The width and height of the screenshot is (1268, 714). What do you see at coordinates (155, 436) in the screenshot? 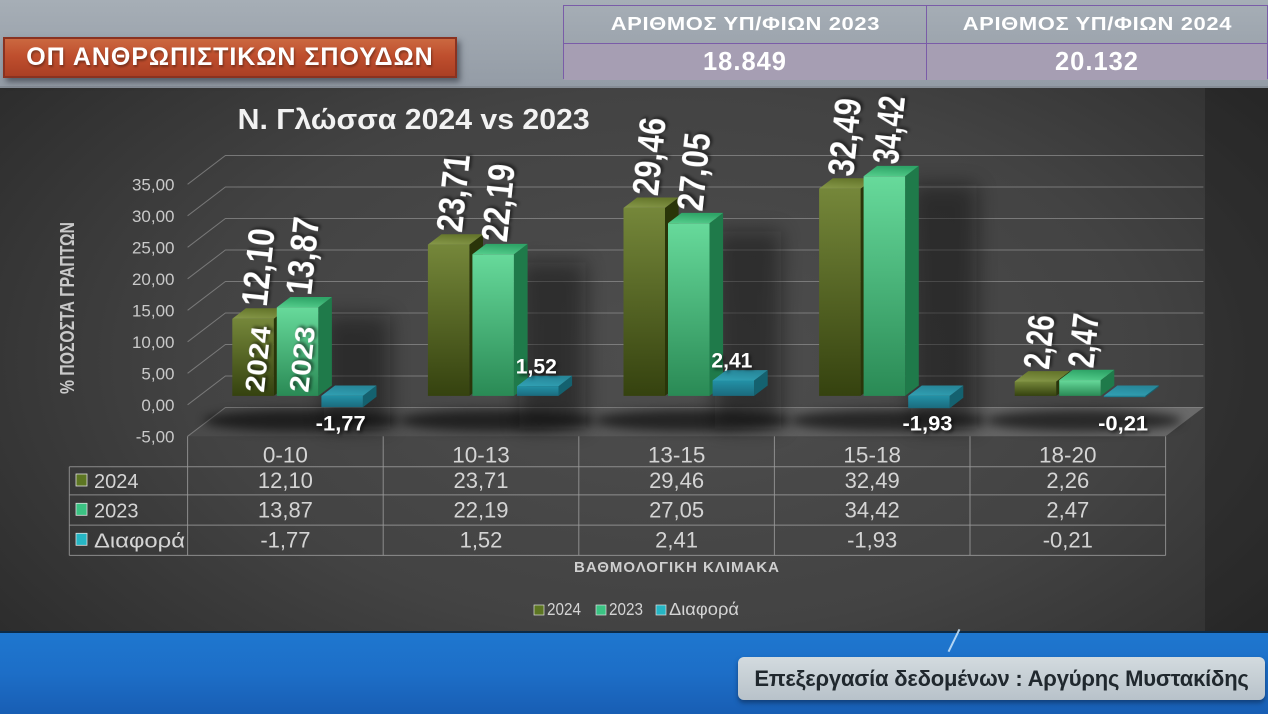
I see `svg-text: -5,00` at bounding box center [155, 436].